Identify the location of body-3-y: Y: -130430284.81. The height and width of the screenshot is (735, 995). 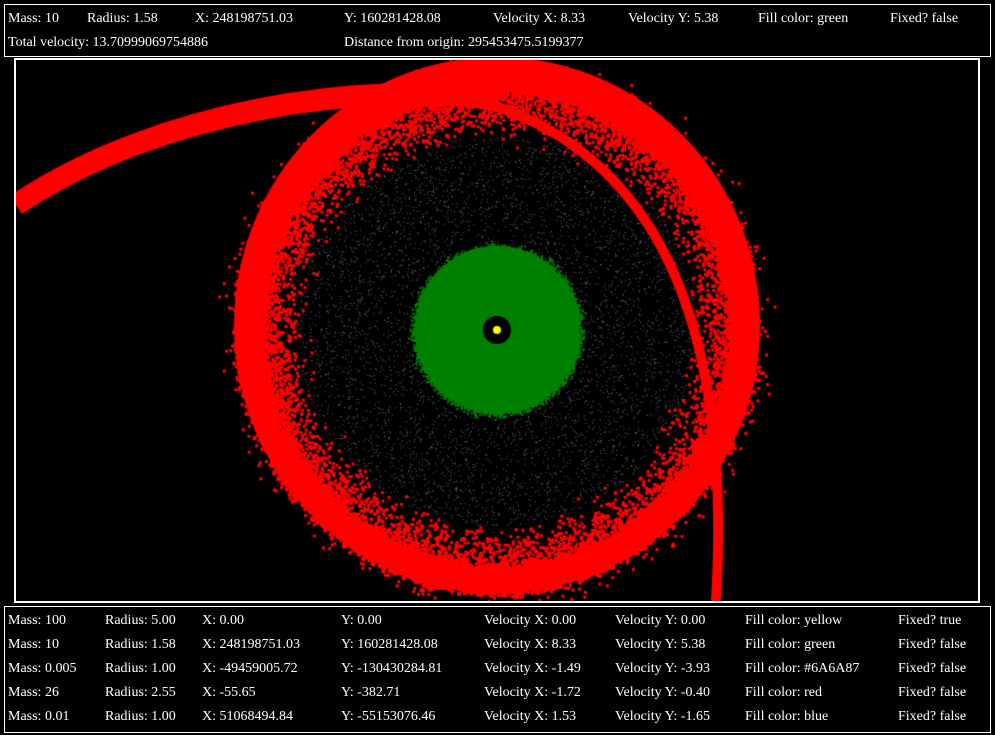
(392, 668).